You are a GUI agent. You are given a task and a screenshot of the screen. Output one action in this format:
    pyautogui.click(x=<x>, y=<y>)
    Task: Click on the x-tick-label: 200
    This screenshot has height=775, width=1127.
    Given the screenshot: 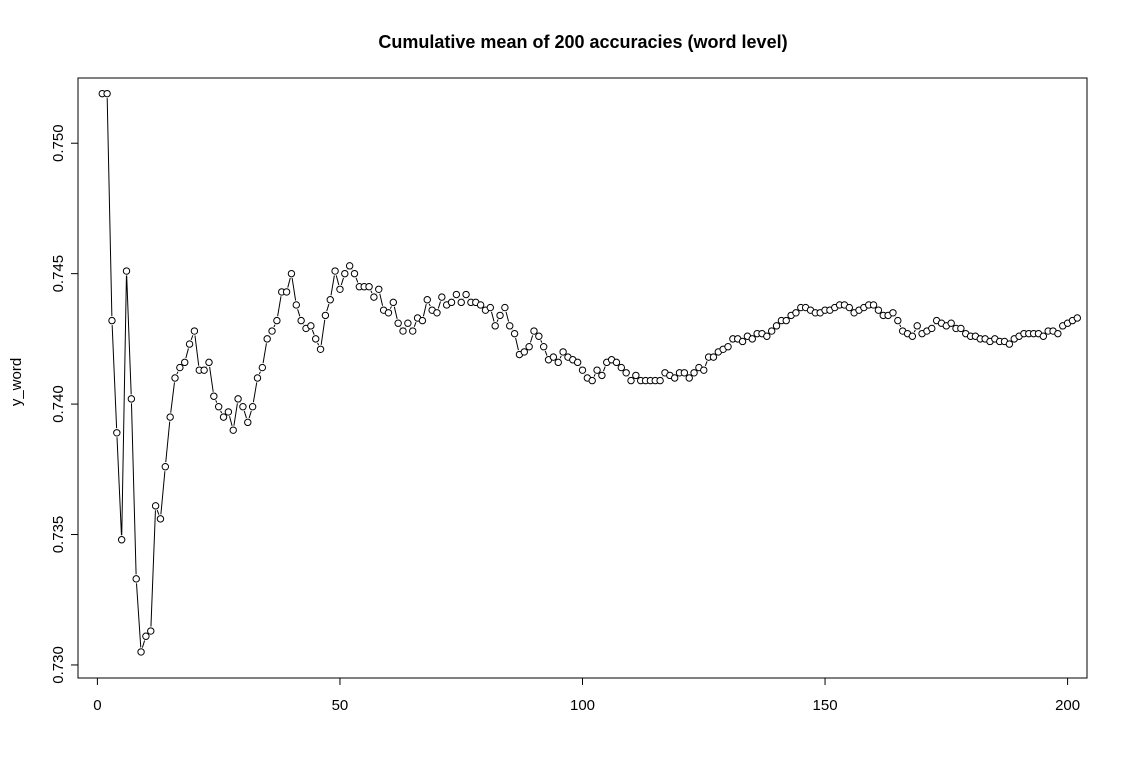 What is the action you would take?
    pyautogui.click(x=1067, y=705)
    